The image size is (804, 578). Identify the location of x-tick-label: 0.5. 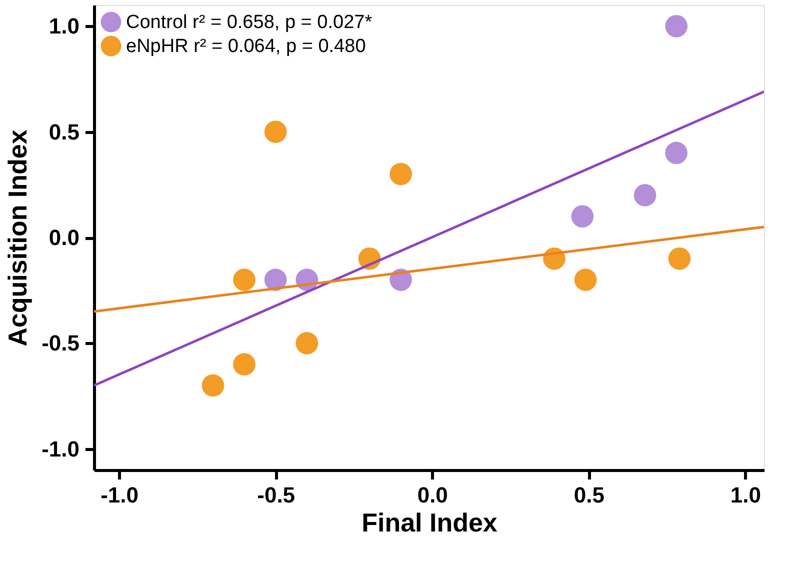
(589, 495).